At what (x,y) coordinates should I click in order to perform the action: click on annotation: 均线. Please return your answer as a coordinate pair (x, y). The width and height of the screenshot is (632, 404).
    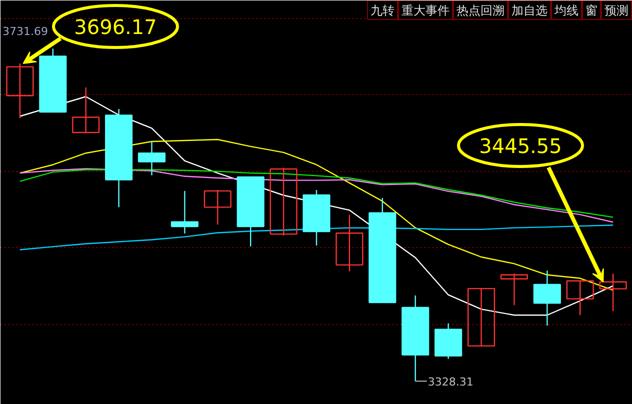
    Looking at the image, I should click on (566, 11).